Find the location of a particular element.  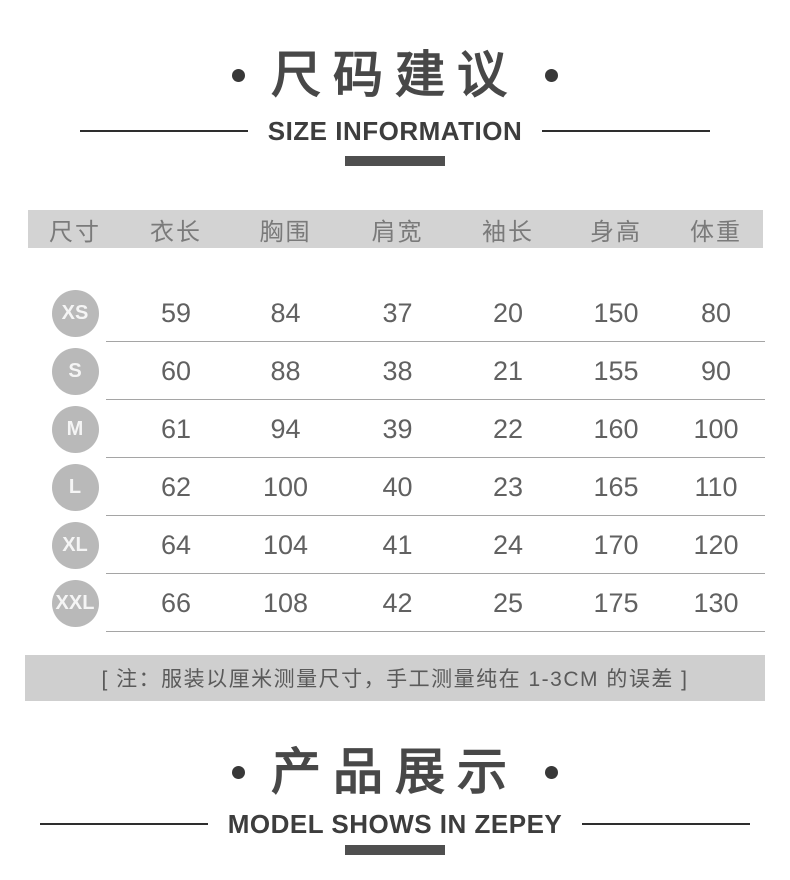

size-value-weight: 100 is located at coordinates (716, 428).